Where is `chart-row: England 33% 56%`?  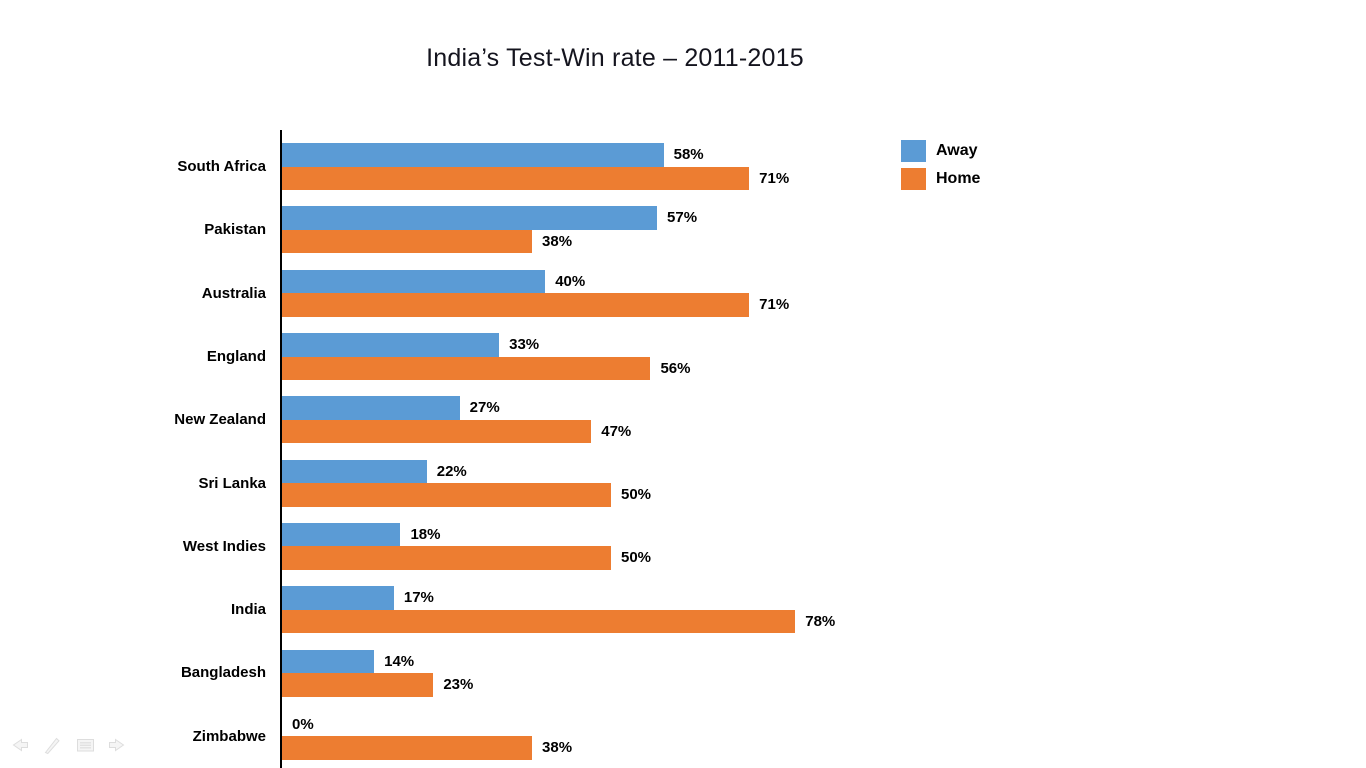 chart-row: England 33% 56% is located at coordinates (683, 356).